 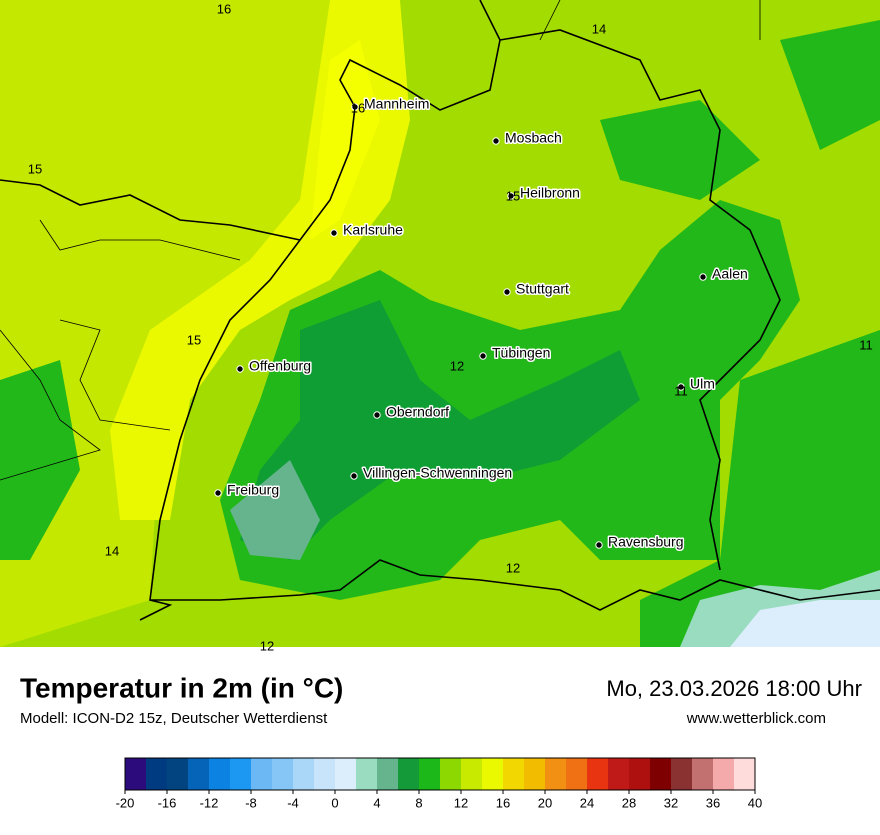 What do you see at coordinates (293, 802) in the screenshot?
I see `colorbar-tick-label: -4` at bounding box center [293, 802].